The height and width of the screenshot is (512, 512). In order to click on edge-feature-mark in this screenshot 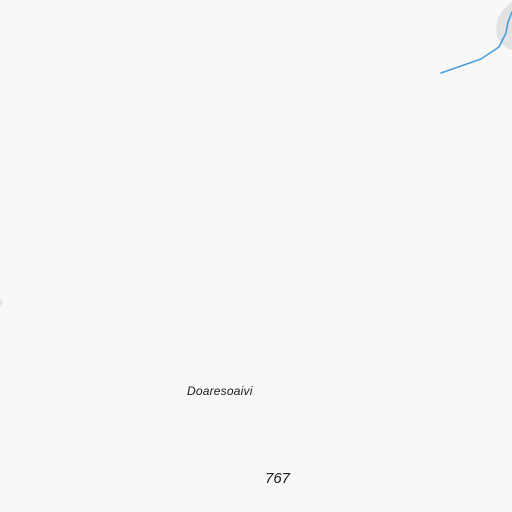, I will do `click(1, 303)`.